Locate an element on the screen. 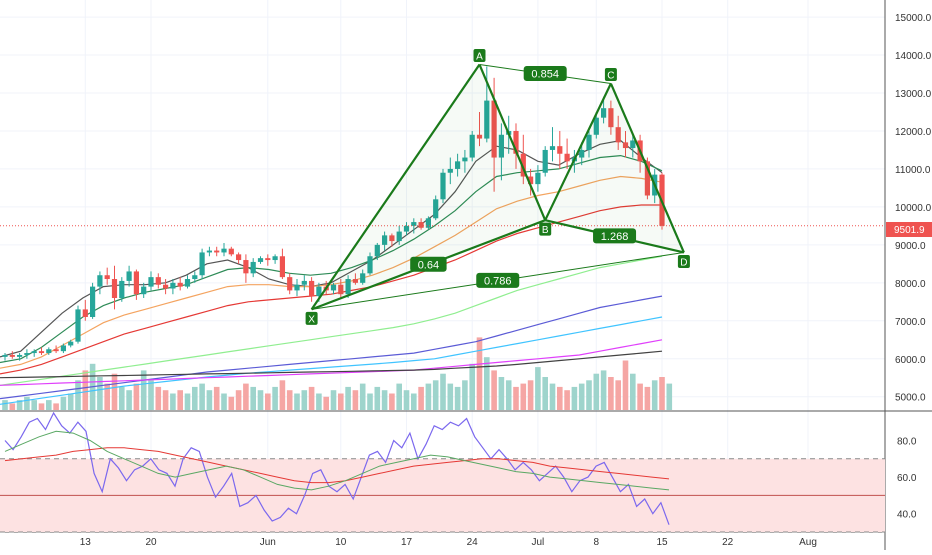  time-axis: 13 20 Jun 10 17 24 Jul 8 15 22 Aug is located at coordinates (448, 542).